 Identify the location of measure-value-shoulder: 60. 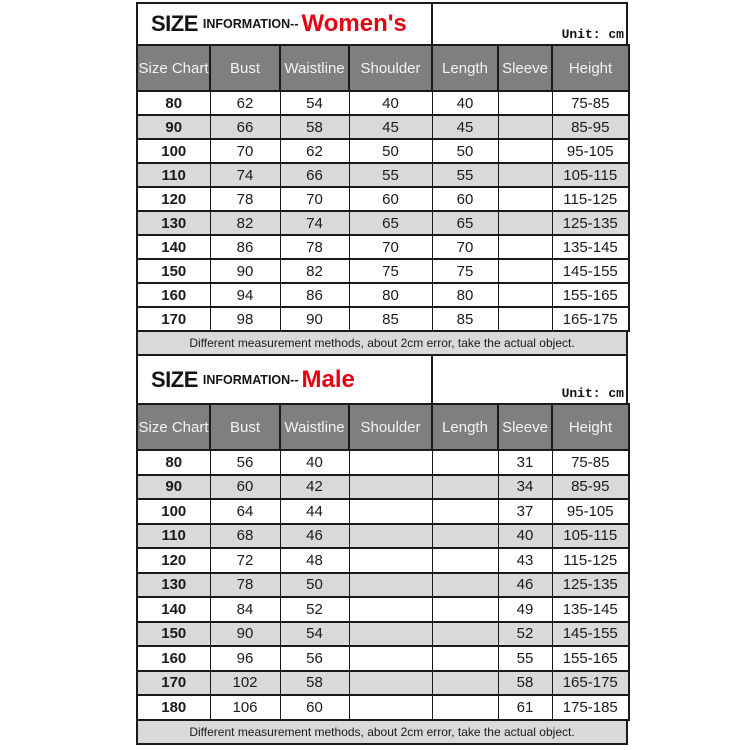
(390, 199).